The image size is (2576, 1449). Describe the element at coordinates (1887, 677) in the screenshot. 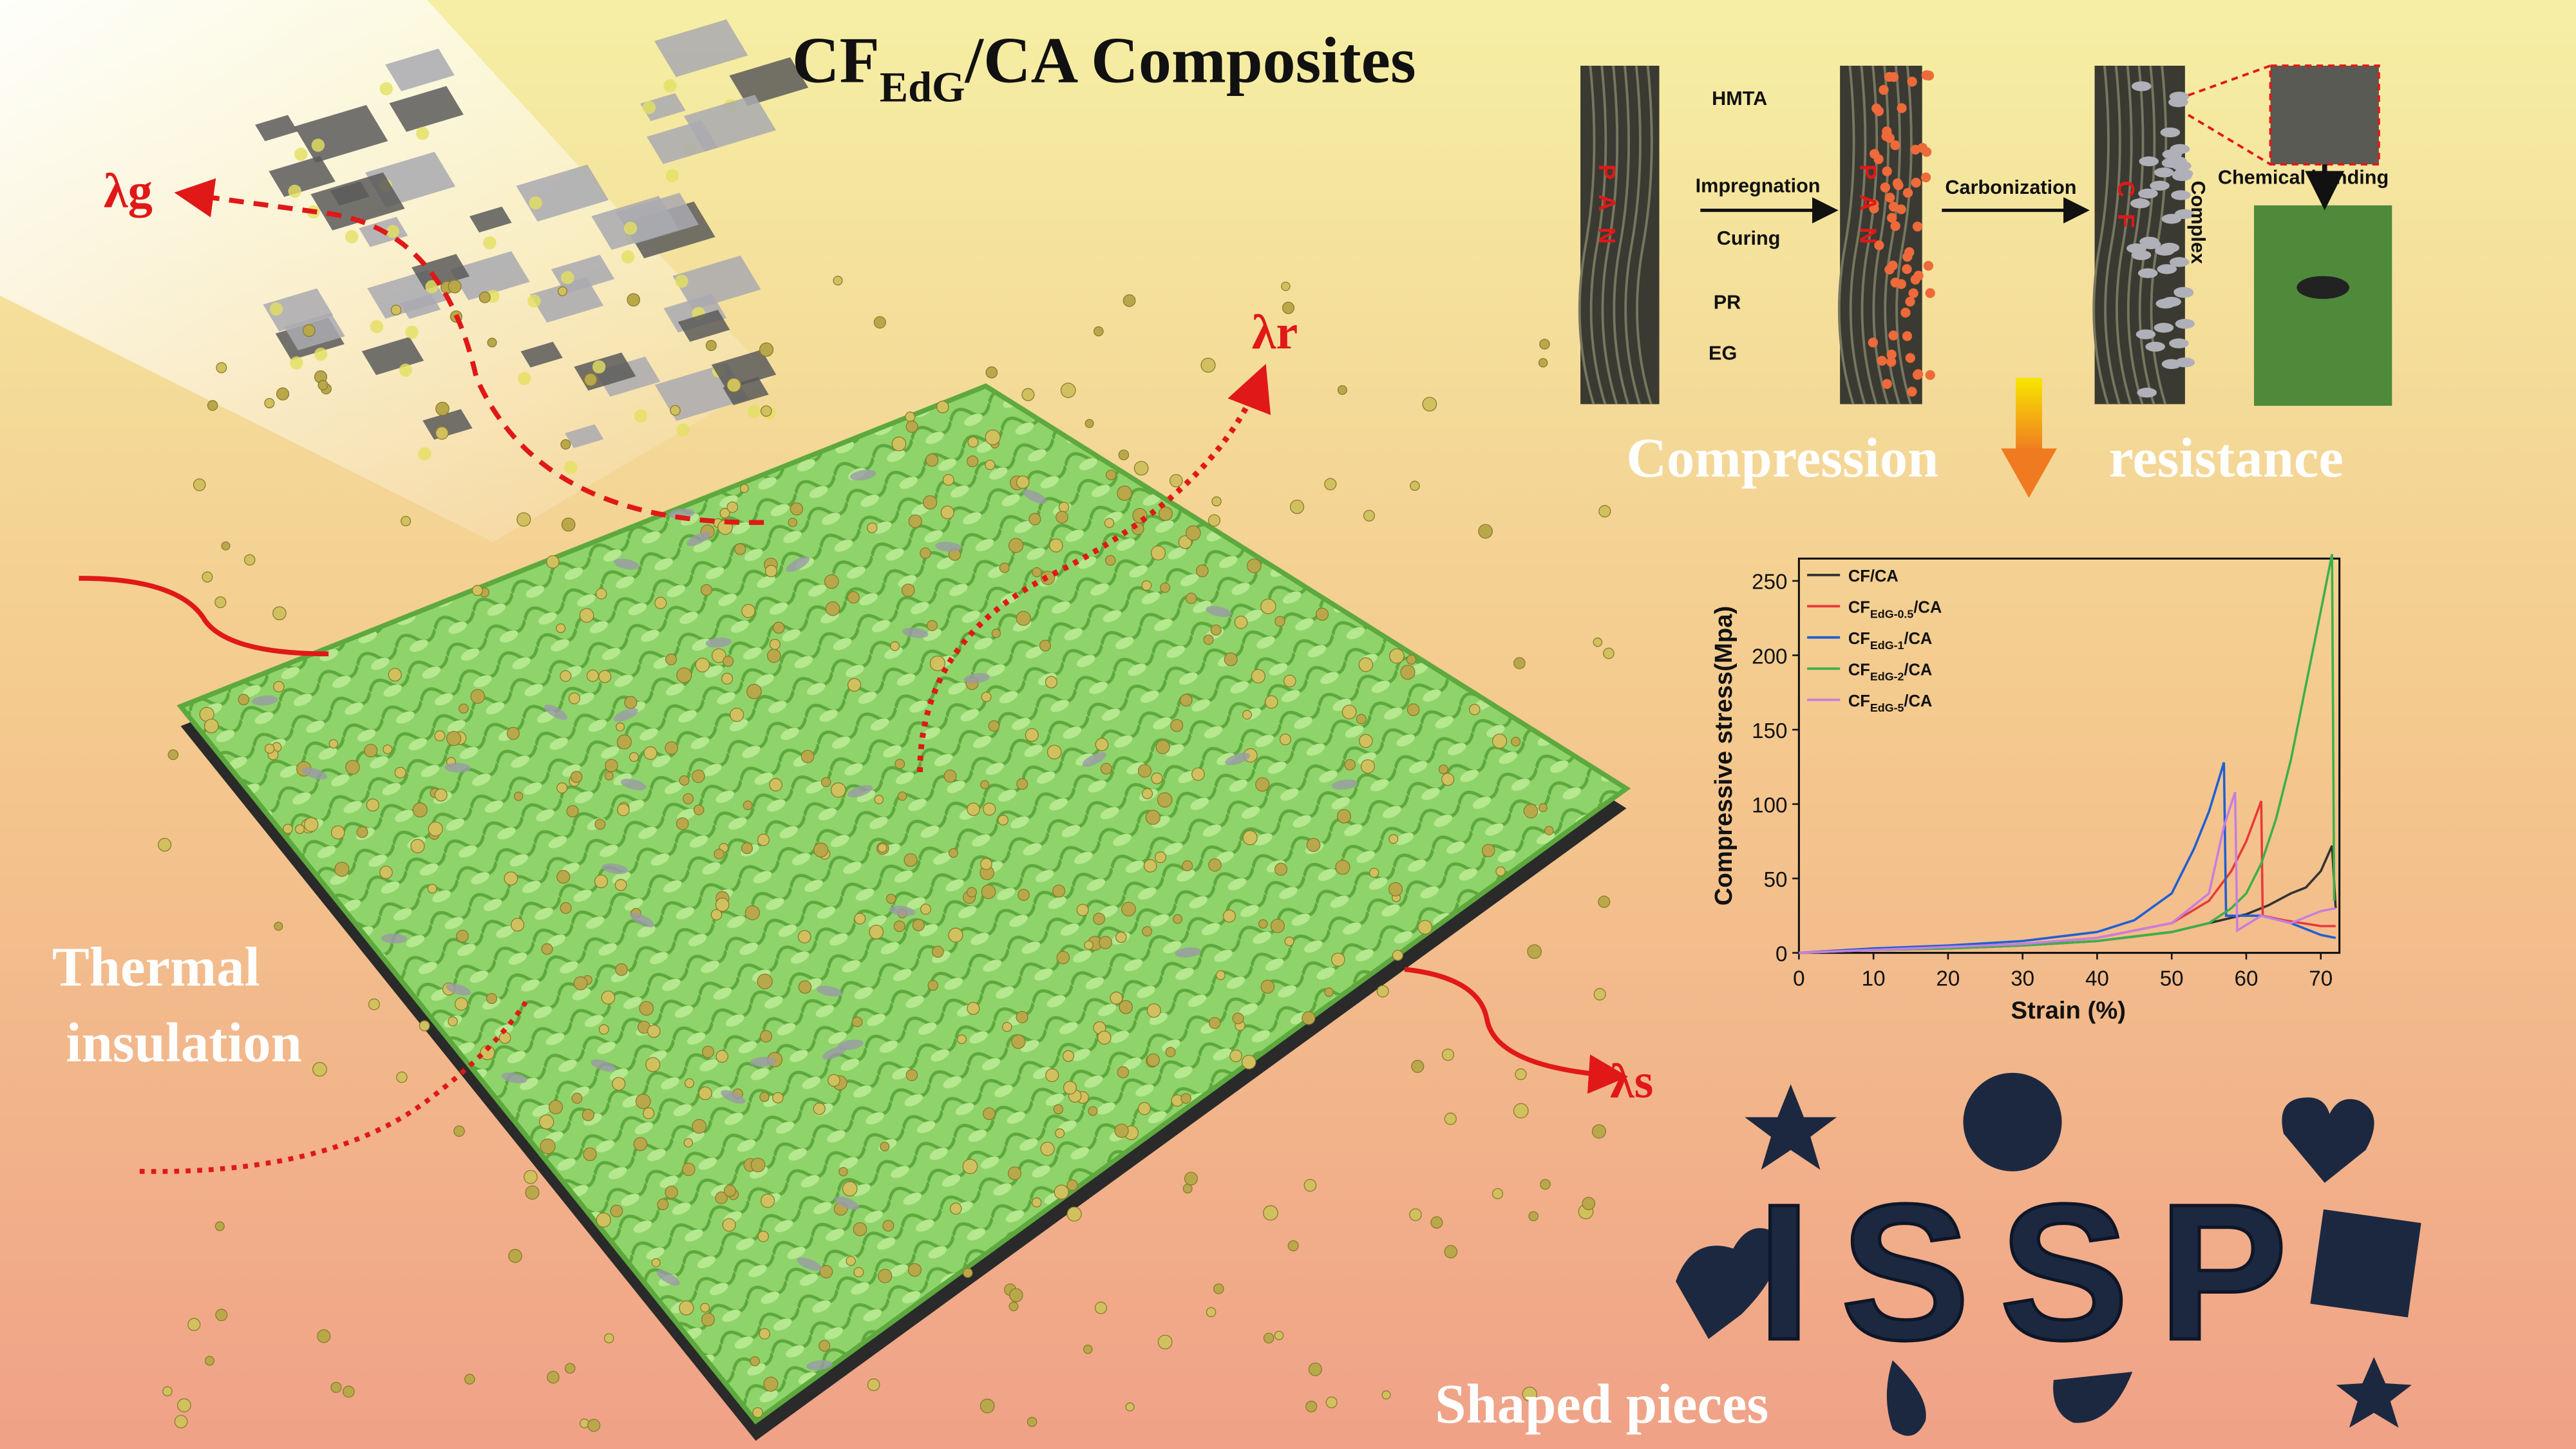

I see `text-part: EdG-2` at that location.